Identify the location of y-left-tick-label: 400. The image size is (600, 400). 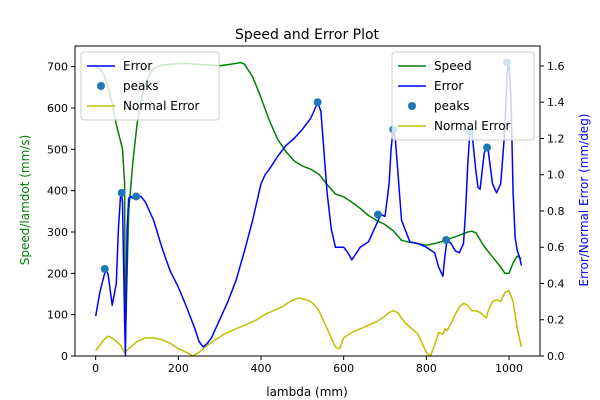
(57, 191).